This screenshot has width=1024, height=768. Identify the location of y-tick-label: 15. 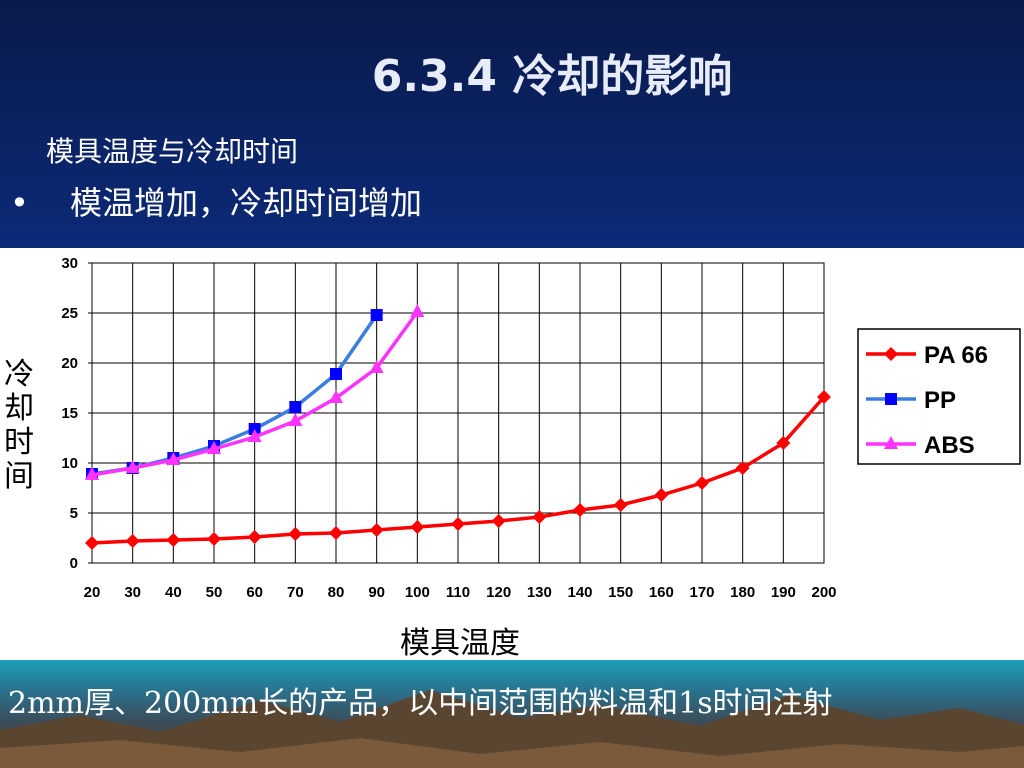
(69, 413).